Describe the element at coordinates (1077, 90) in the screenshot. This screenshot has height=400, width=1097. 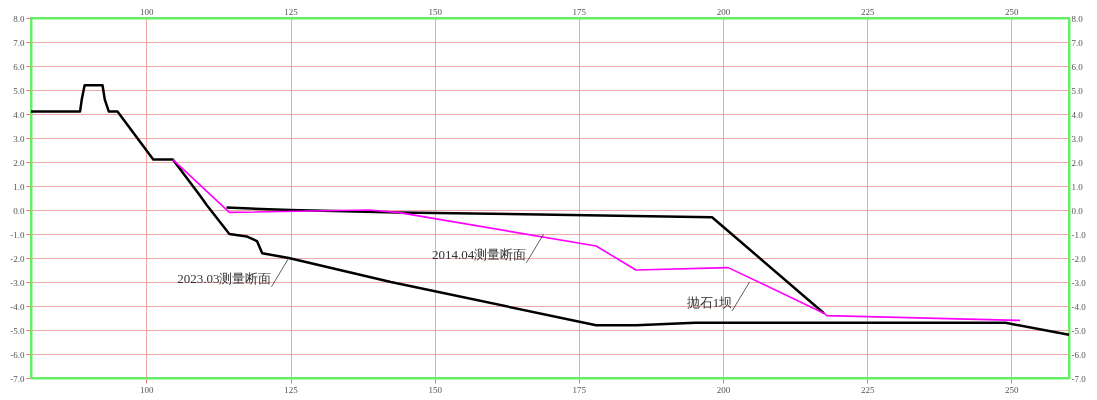
I see `y2-tick-label: 5.0` at that location.